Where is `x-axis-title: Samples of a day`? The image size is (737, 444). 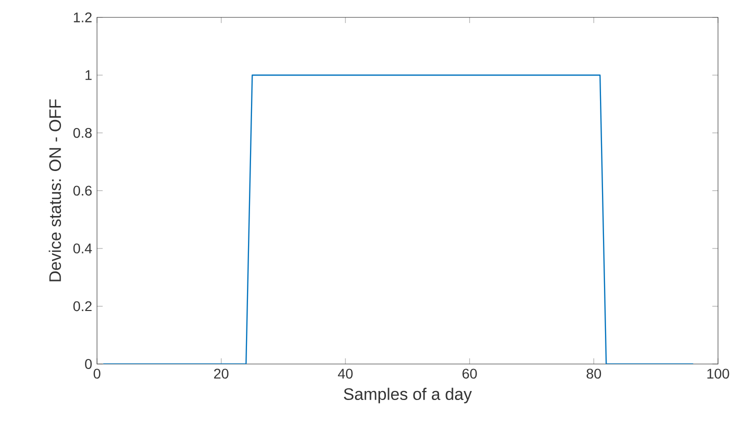 x-axis-title: Samples of a day is located at coordinates (408, 396).